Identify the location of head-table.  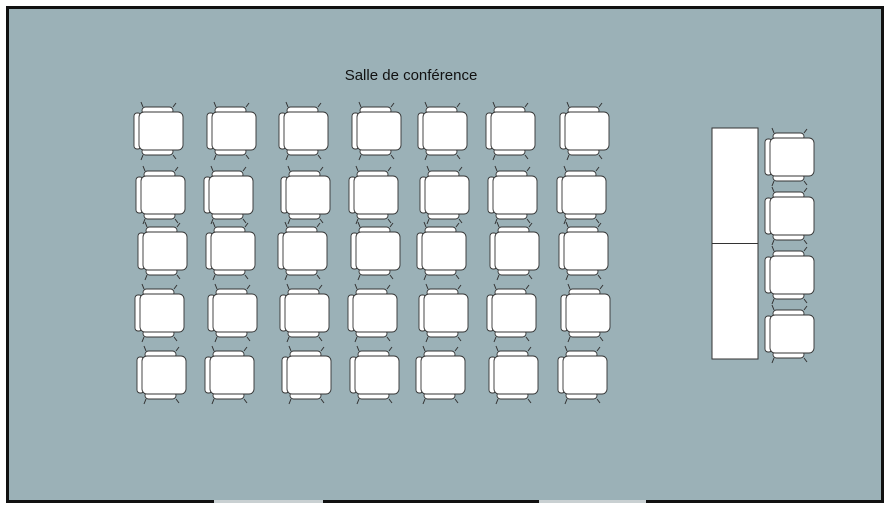
(735, 243).